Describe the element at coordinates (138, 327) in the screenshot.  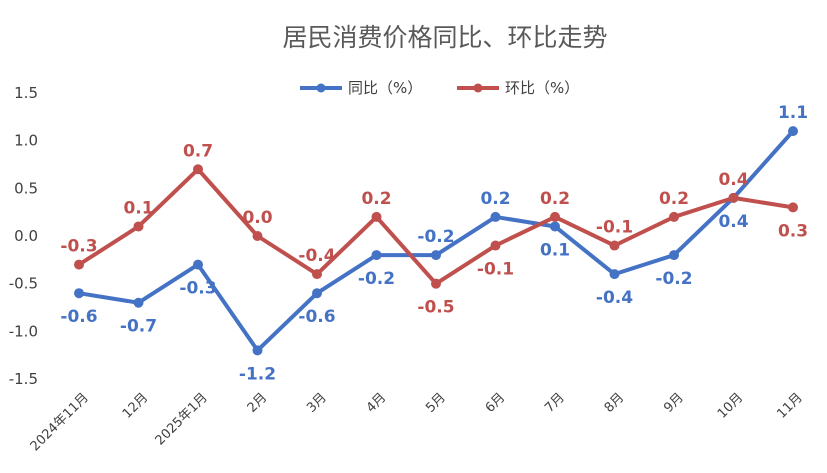
I see `data-label-yoy: -0.7` at that location.